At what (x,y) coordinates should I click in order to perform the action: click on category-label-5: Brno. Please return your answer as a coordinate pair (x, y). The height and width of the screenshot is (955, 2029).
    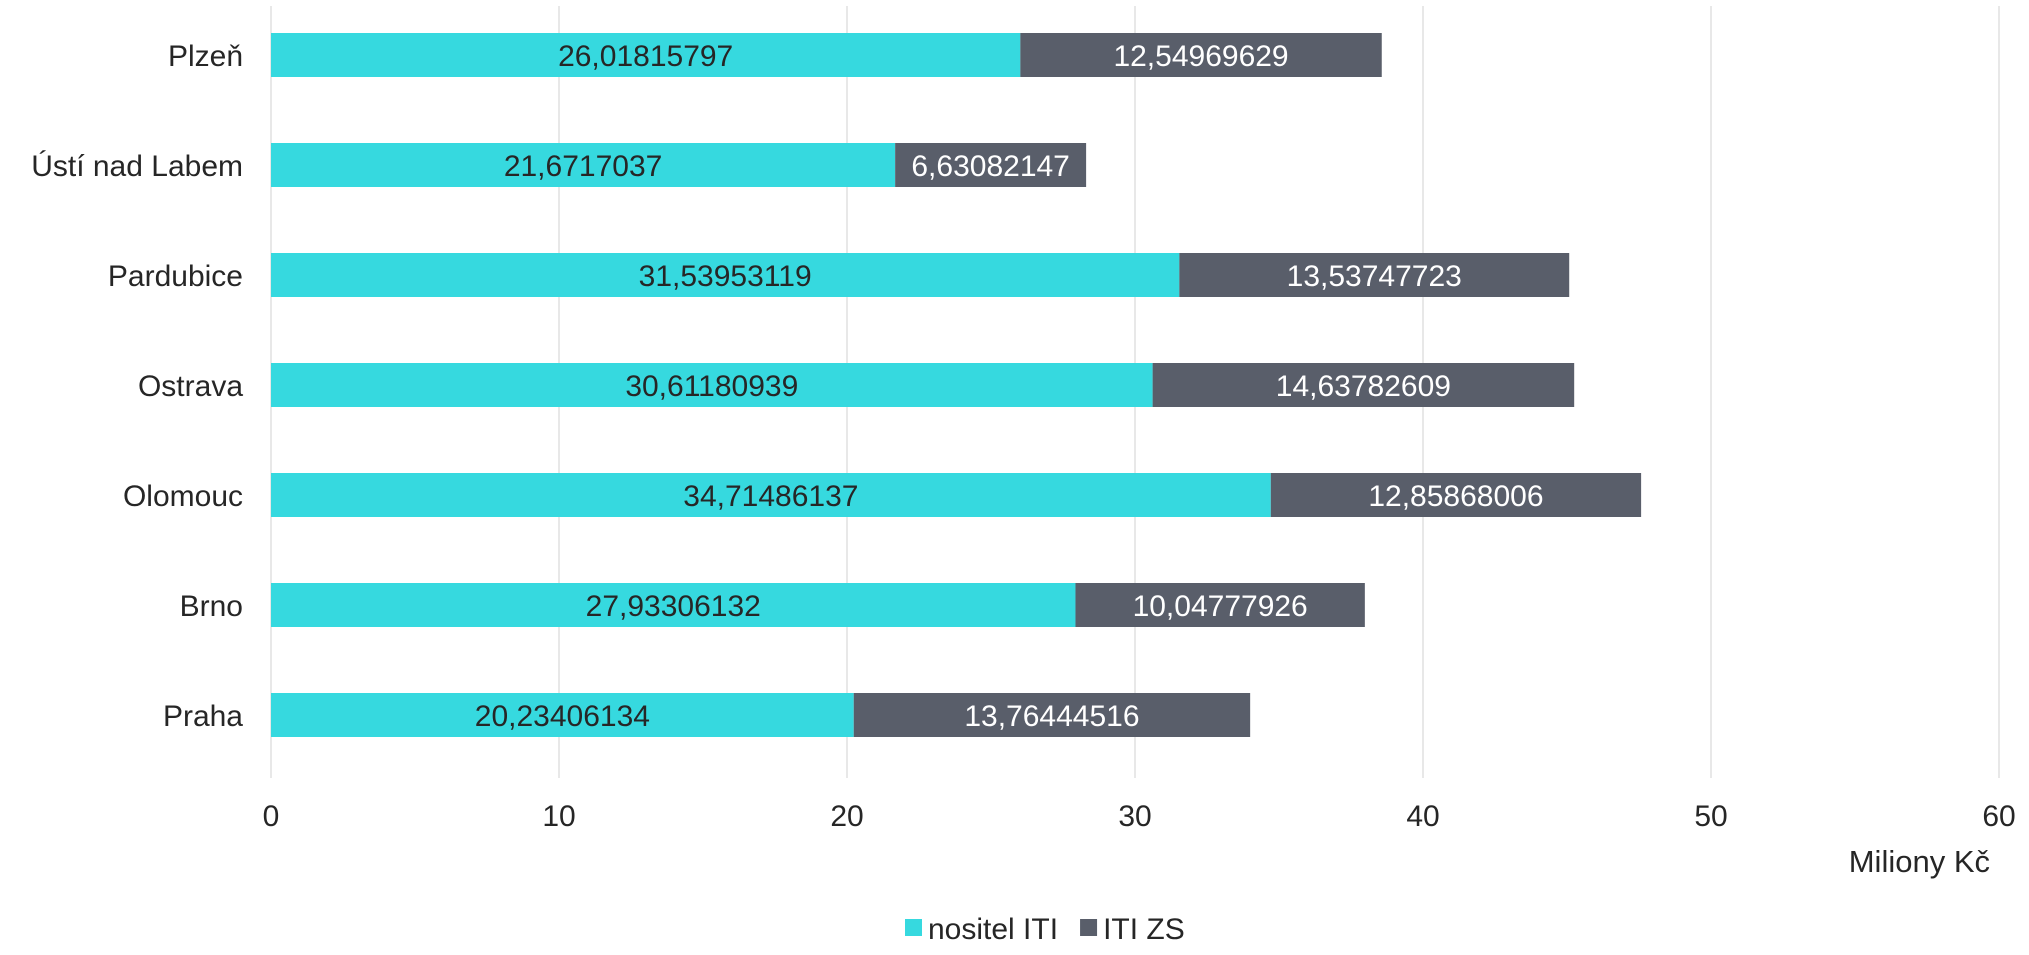
    Looking at the image, I should click on (211, 606).